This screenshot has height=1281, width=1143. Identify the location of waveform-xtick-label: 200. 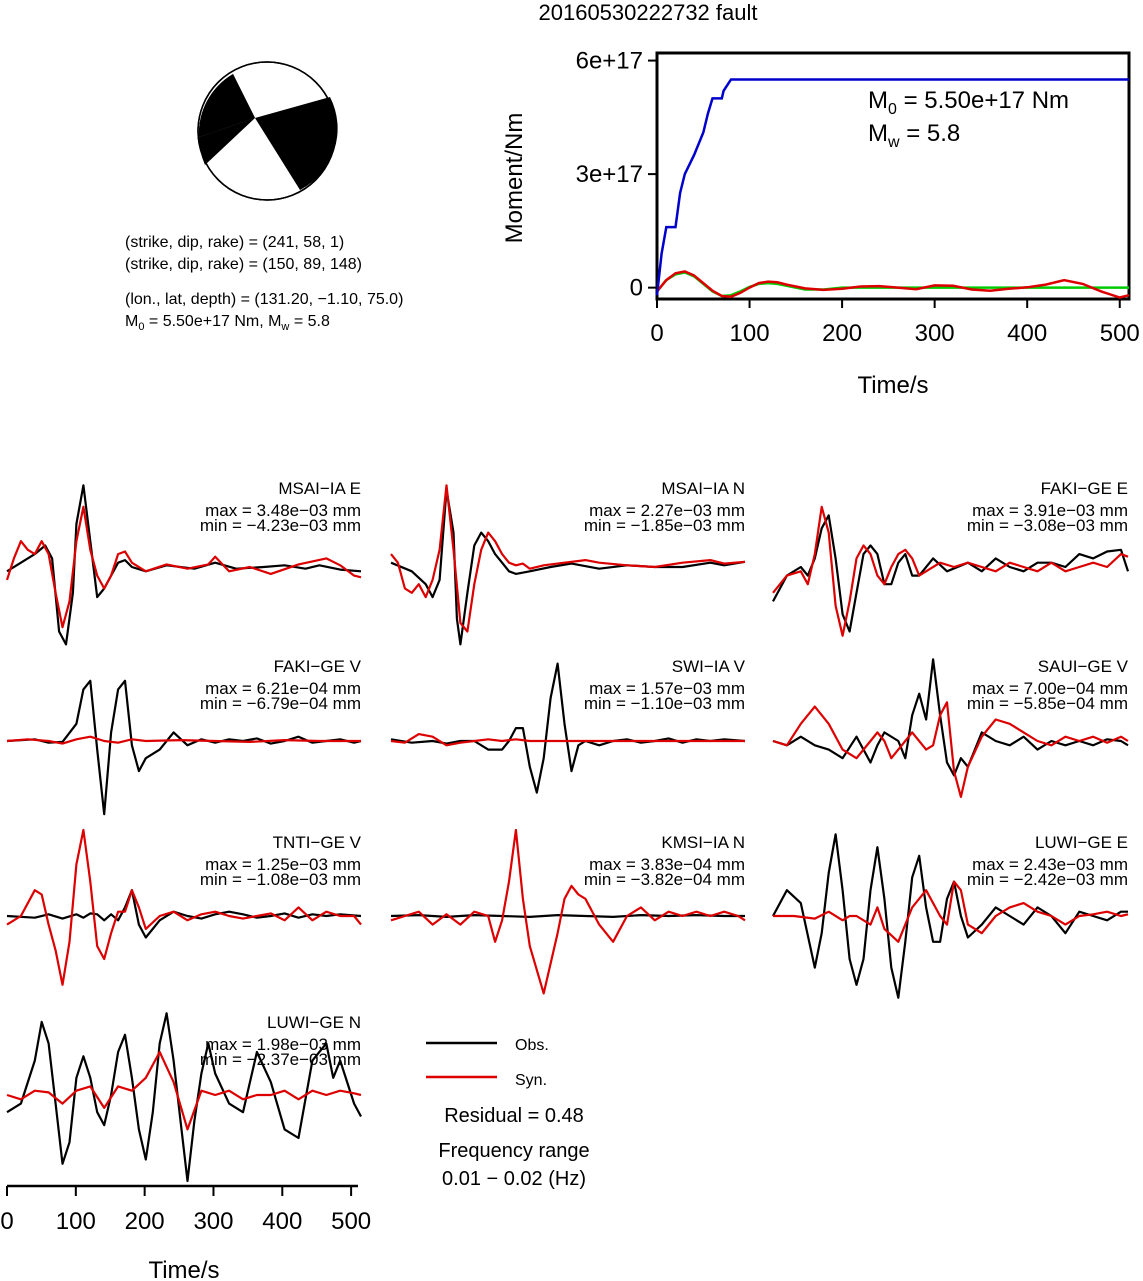
(145, 1221).